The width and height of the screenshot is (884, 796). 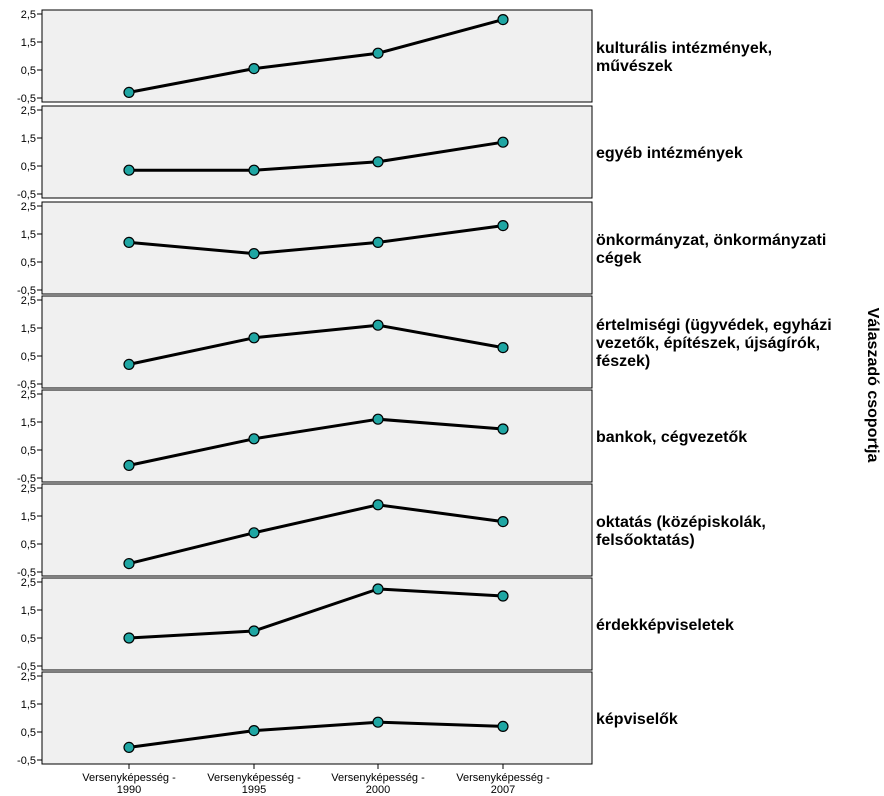 What do you see at coordinates (618, 258) in the screenshot?
I see `panel-label: cégek` at bounding box center [618, 258].